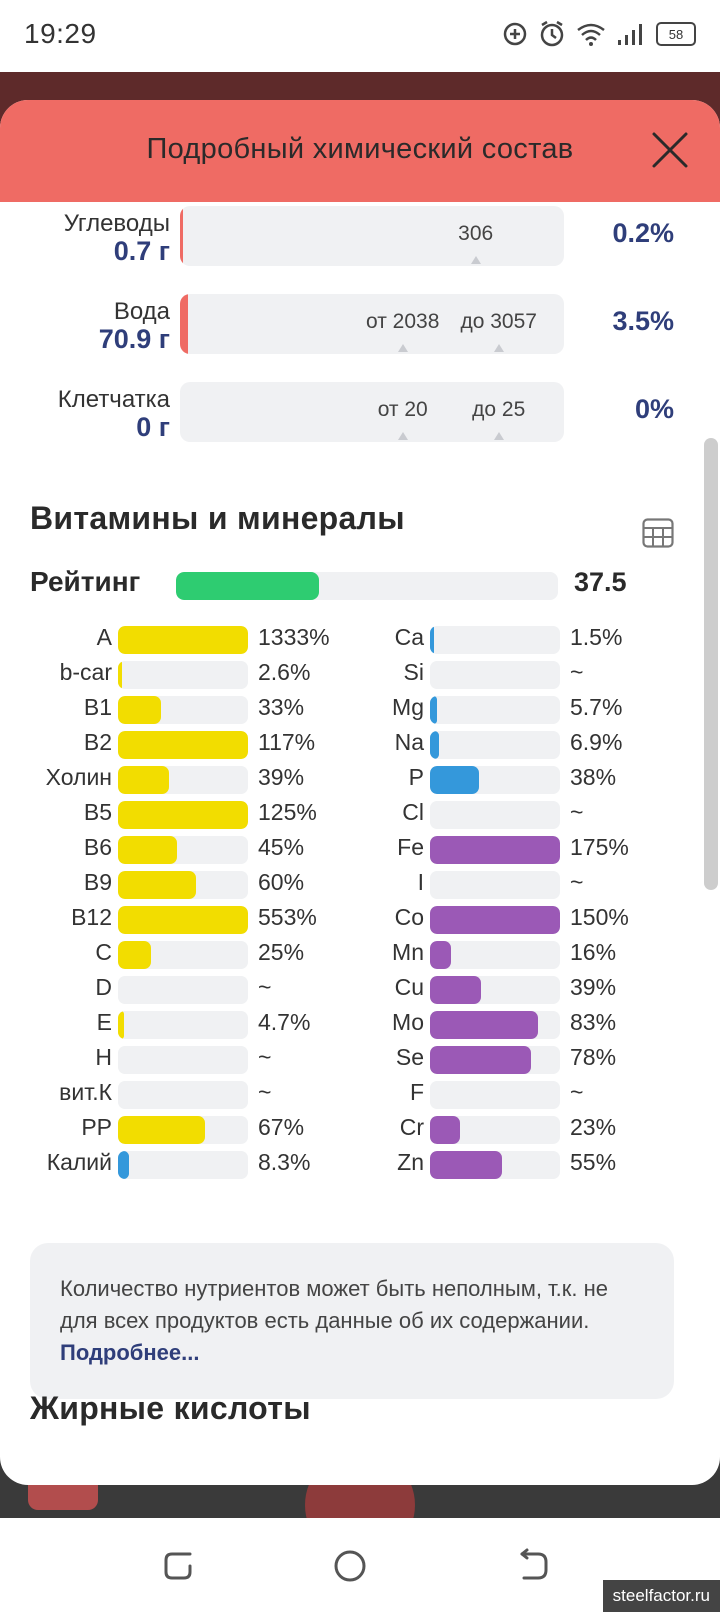  Describe the element at coordinates (170, 1408) in the screenshot. I see `section-title-fatty-acids: Жирные кислоты` at that location.